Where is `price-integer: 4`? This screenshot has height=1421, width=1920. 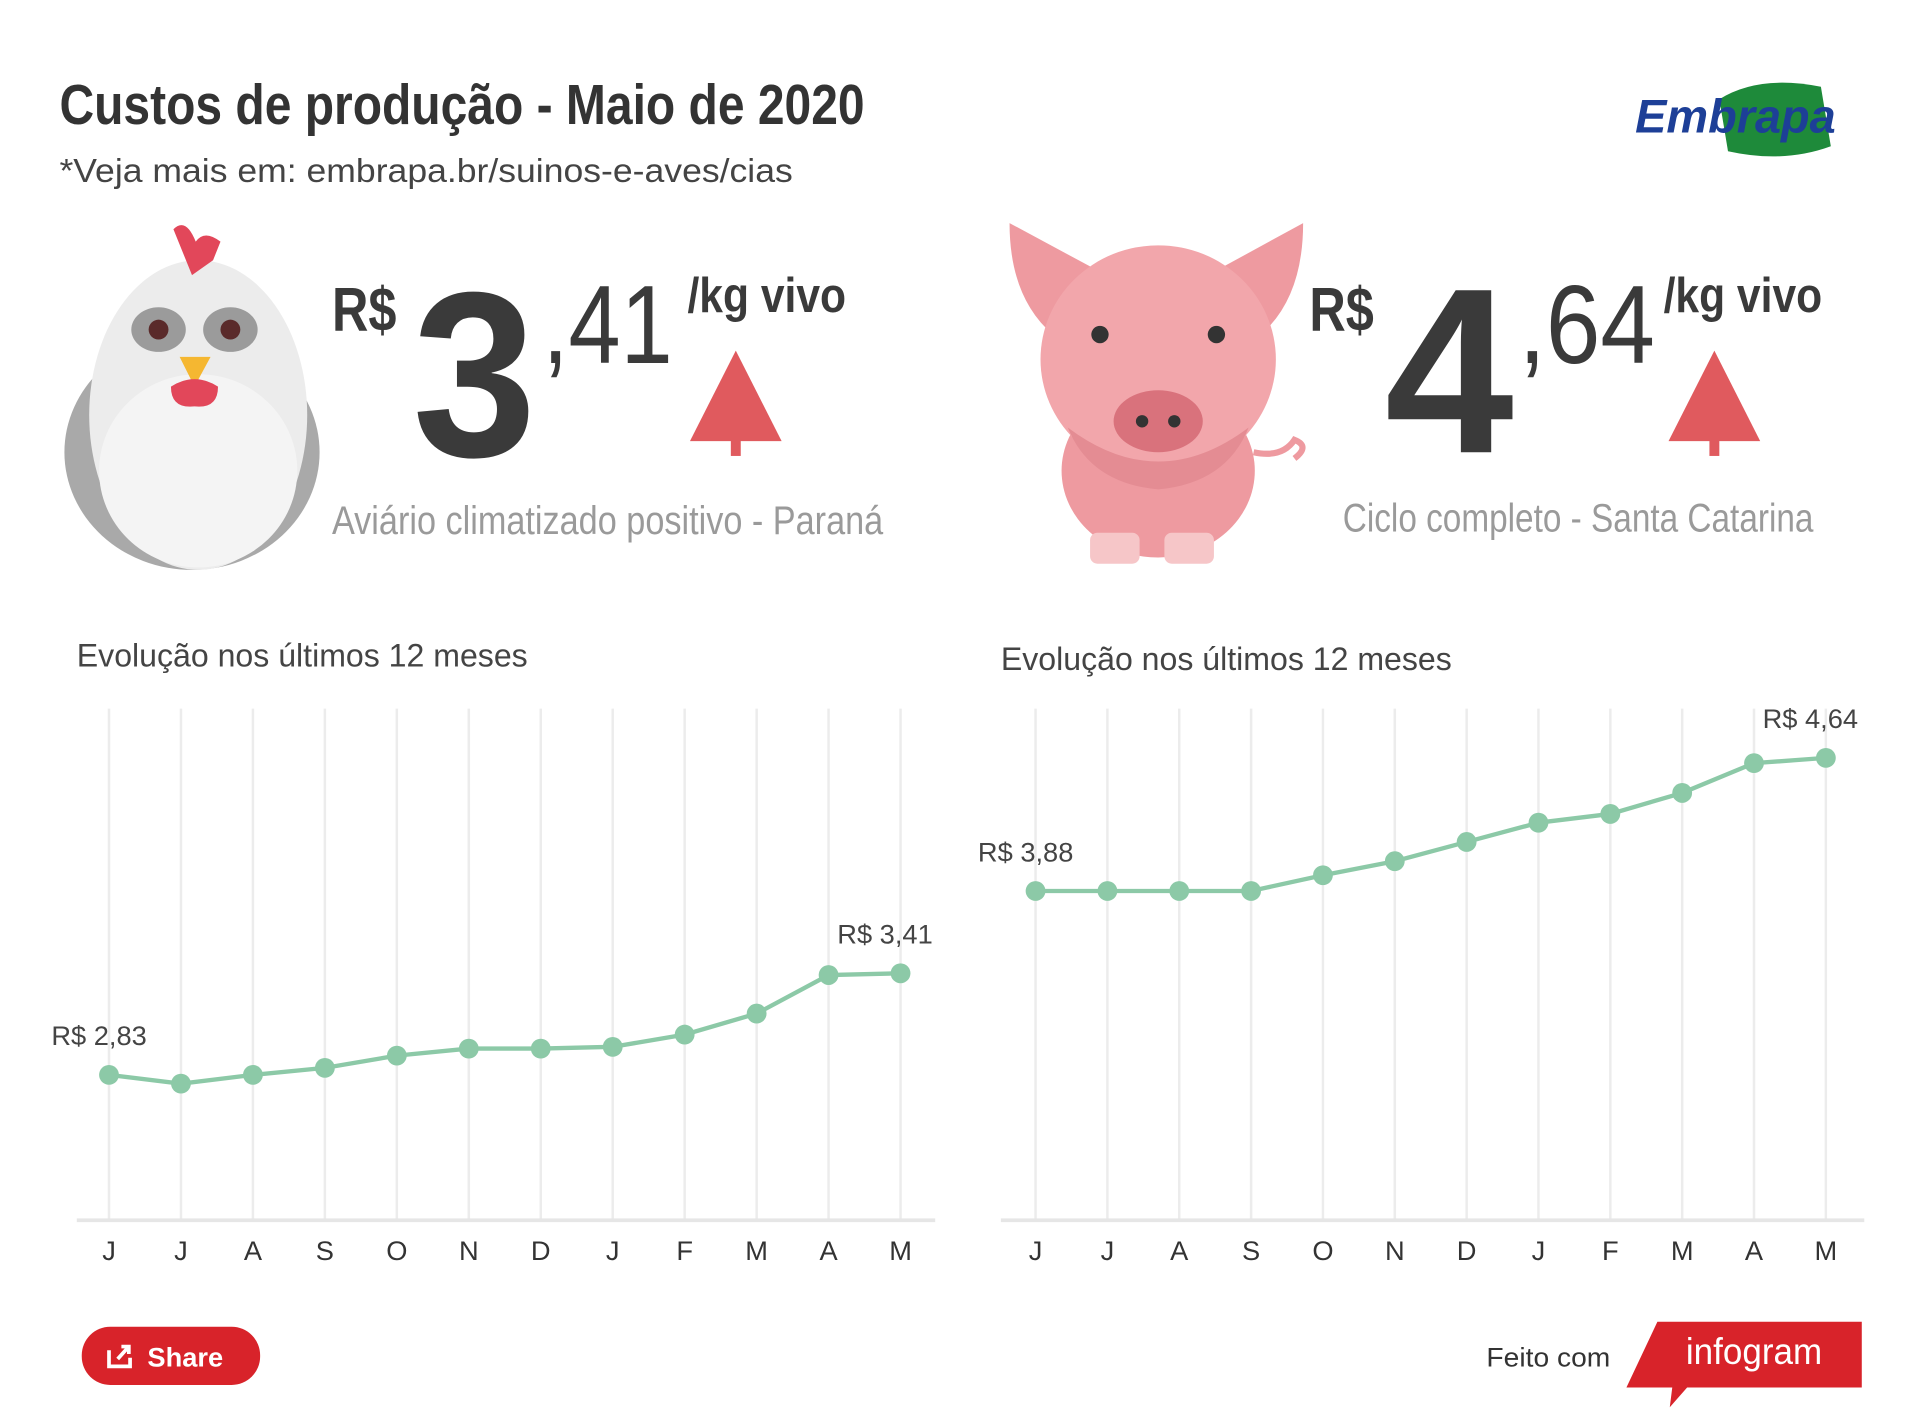
price-integer: 4 is located at coordinates (1449, 370).